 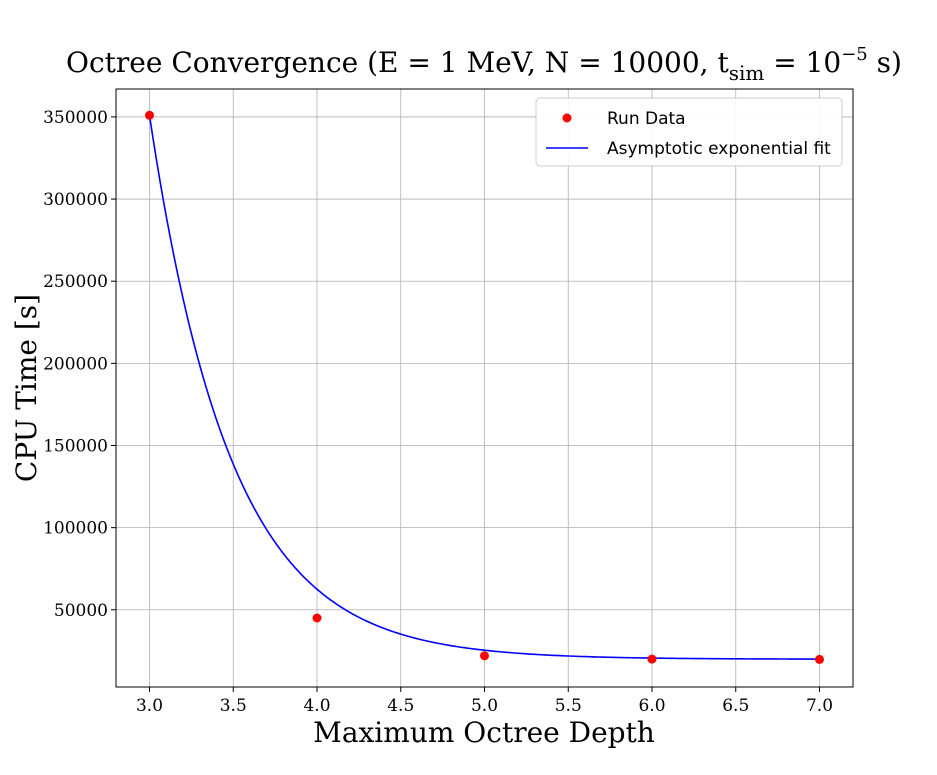 What do you see at coordinates (802, 62) in the screenshot?
I see `chart-title-middle: = 10` at bounding box center [802, 62].